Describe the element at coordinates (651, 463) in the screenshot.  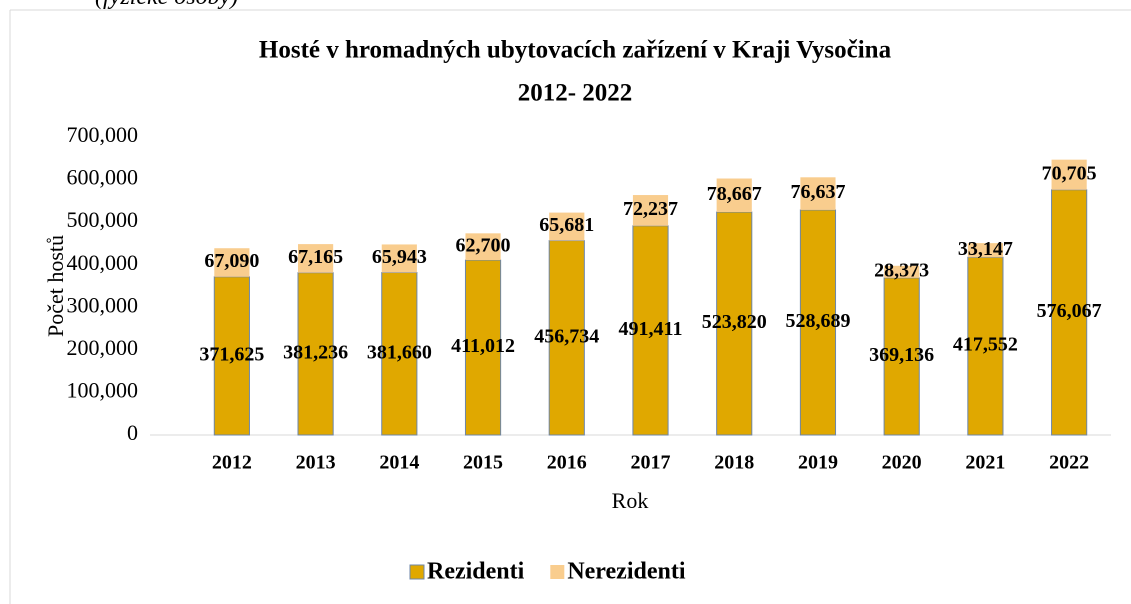
I see `x-tick-label: 2017` at that location.